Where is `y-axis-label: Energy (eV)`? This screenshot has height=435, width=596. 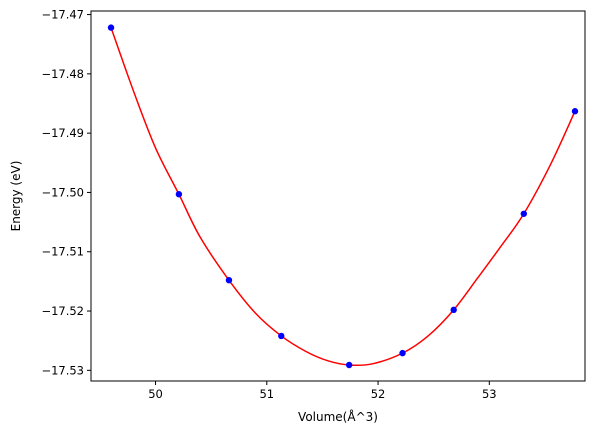
y-axis-label: Energy (eV) is located at coordinates (16, 196).